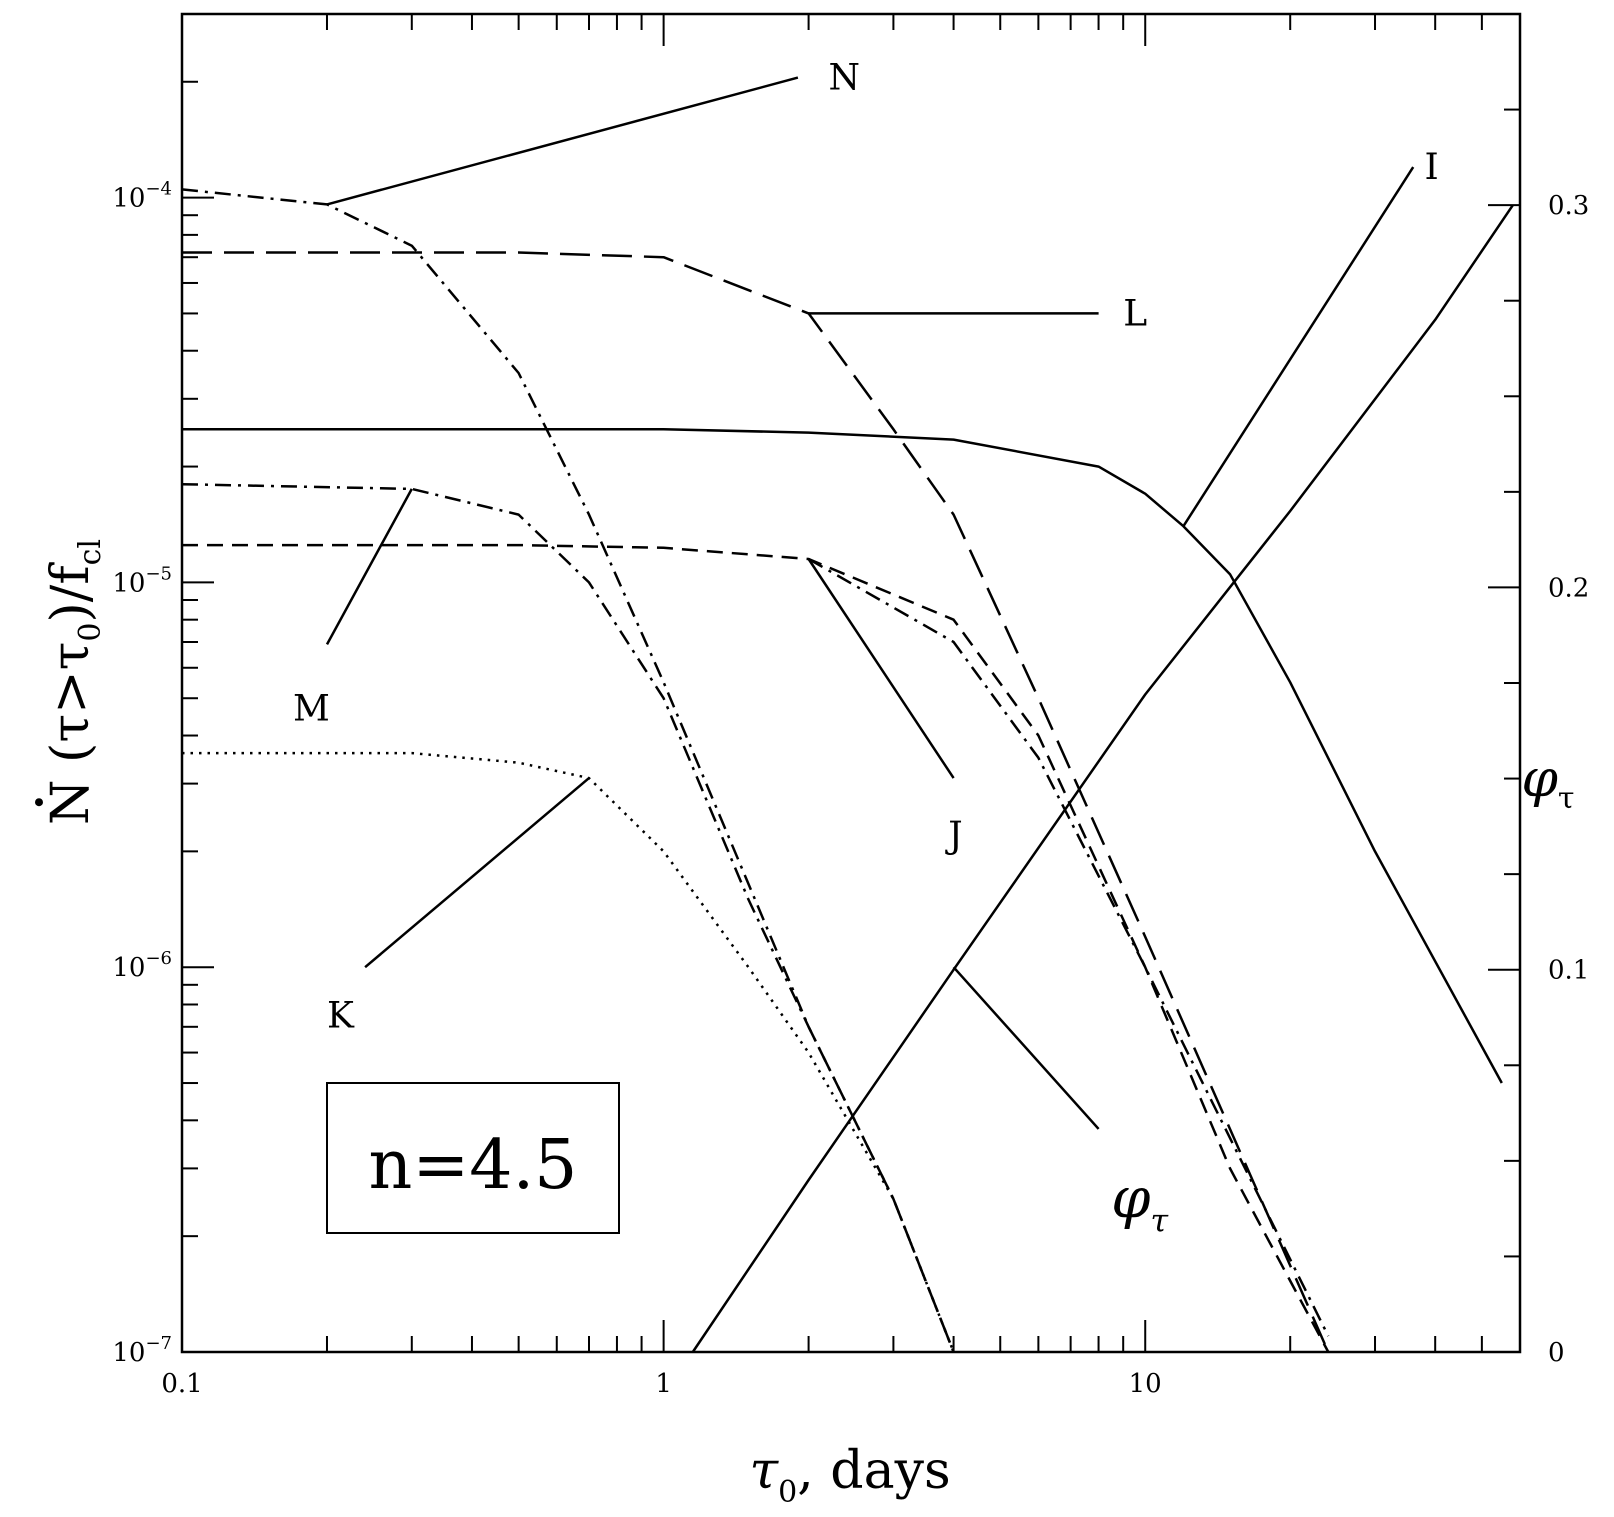 The width and height of the screenshot is (1614, 1517). I want to click on y-tick-label: 10⁻⁴, so click(142, 196).